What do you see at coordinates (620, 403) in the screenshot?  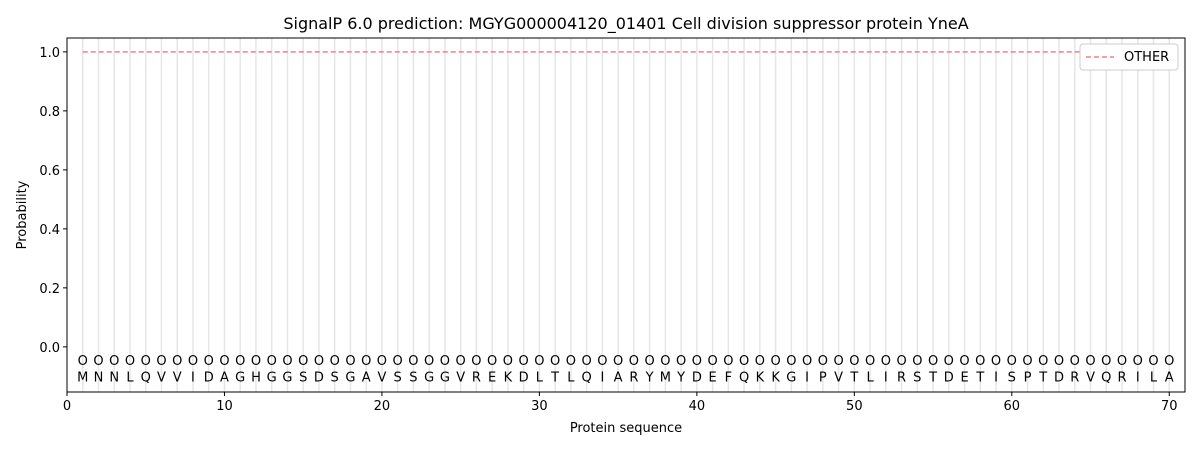 I see `x-axis: 0 10 20 30 40 50 60 70` at bounding box center [620, 403].